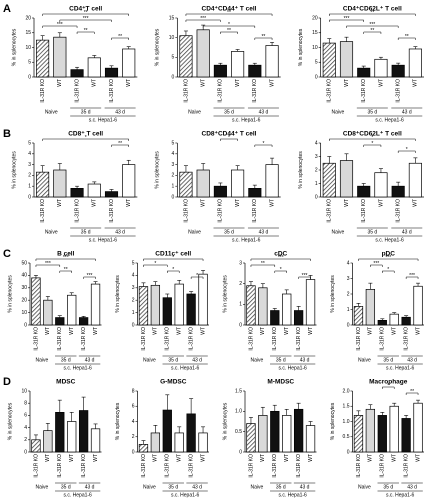 This screenshot has height=500, width=430. Describe the element at coordinates (85, 9) in the screenshot. I see `chart-title: CD4⁺T cell` at that location.